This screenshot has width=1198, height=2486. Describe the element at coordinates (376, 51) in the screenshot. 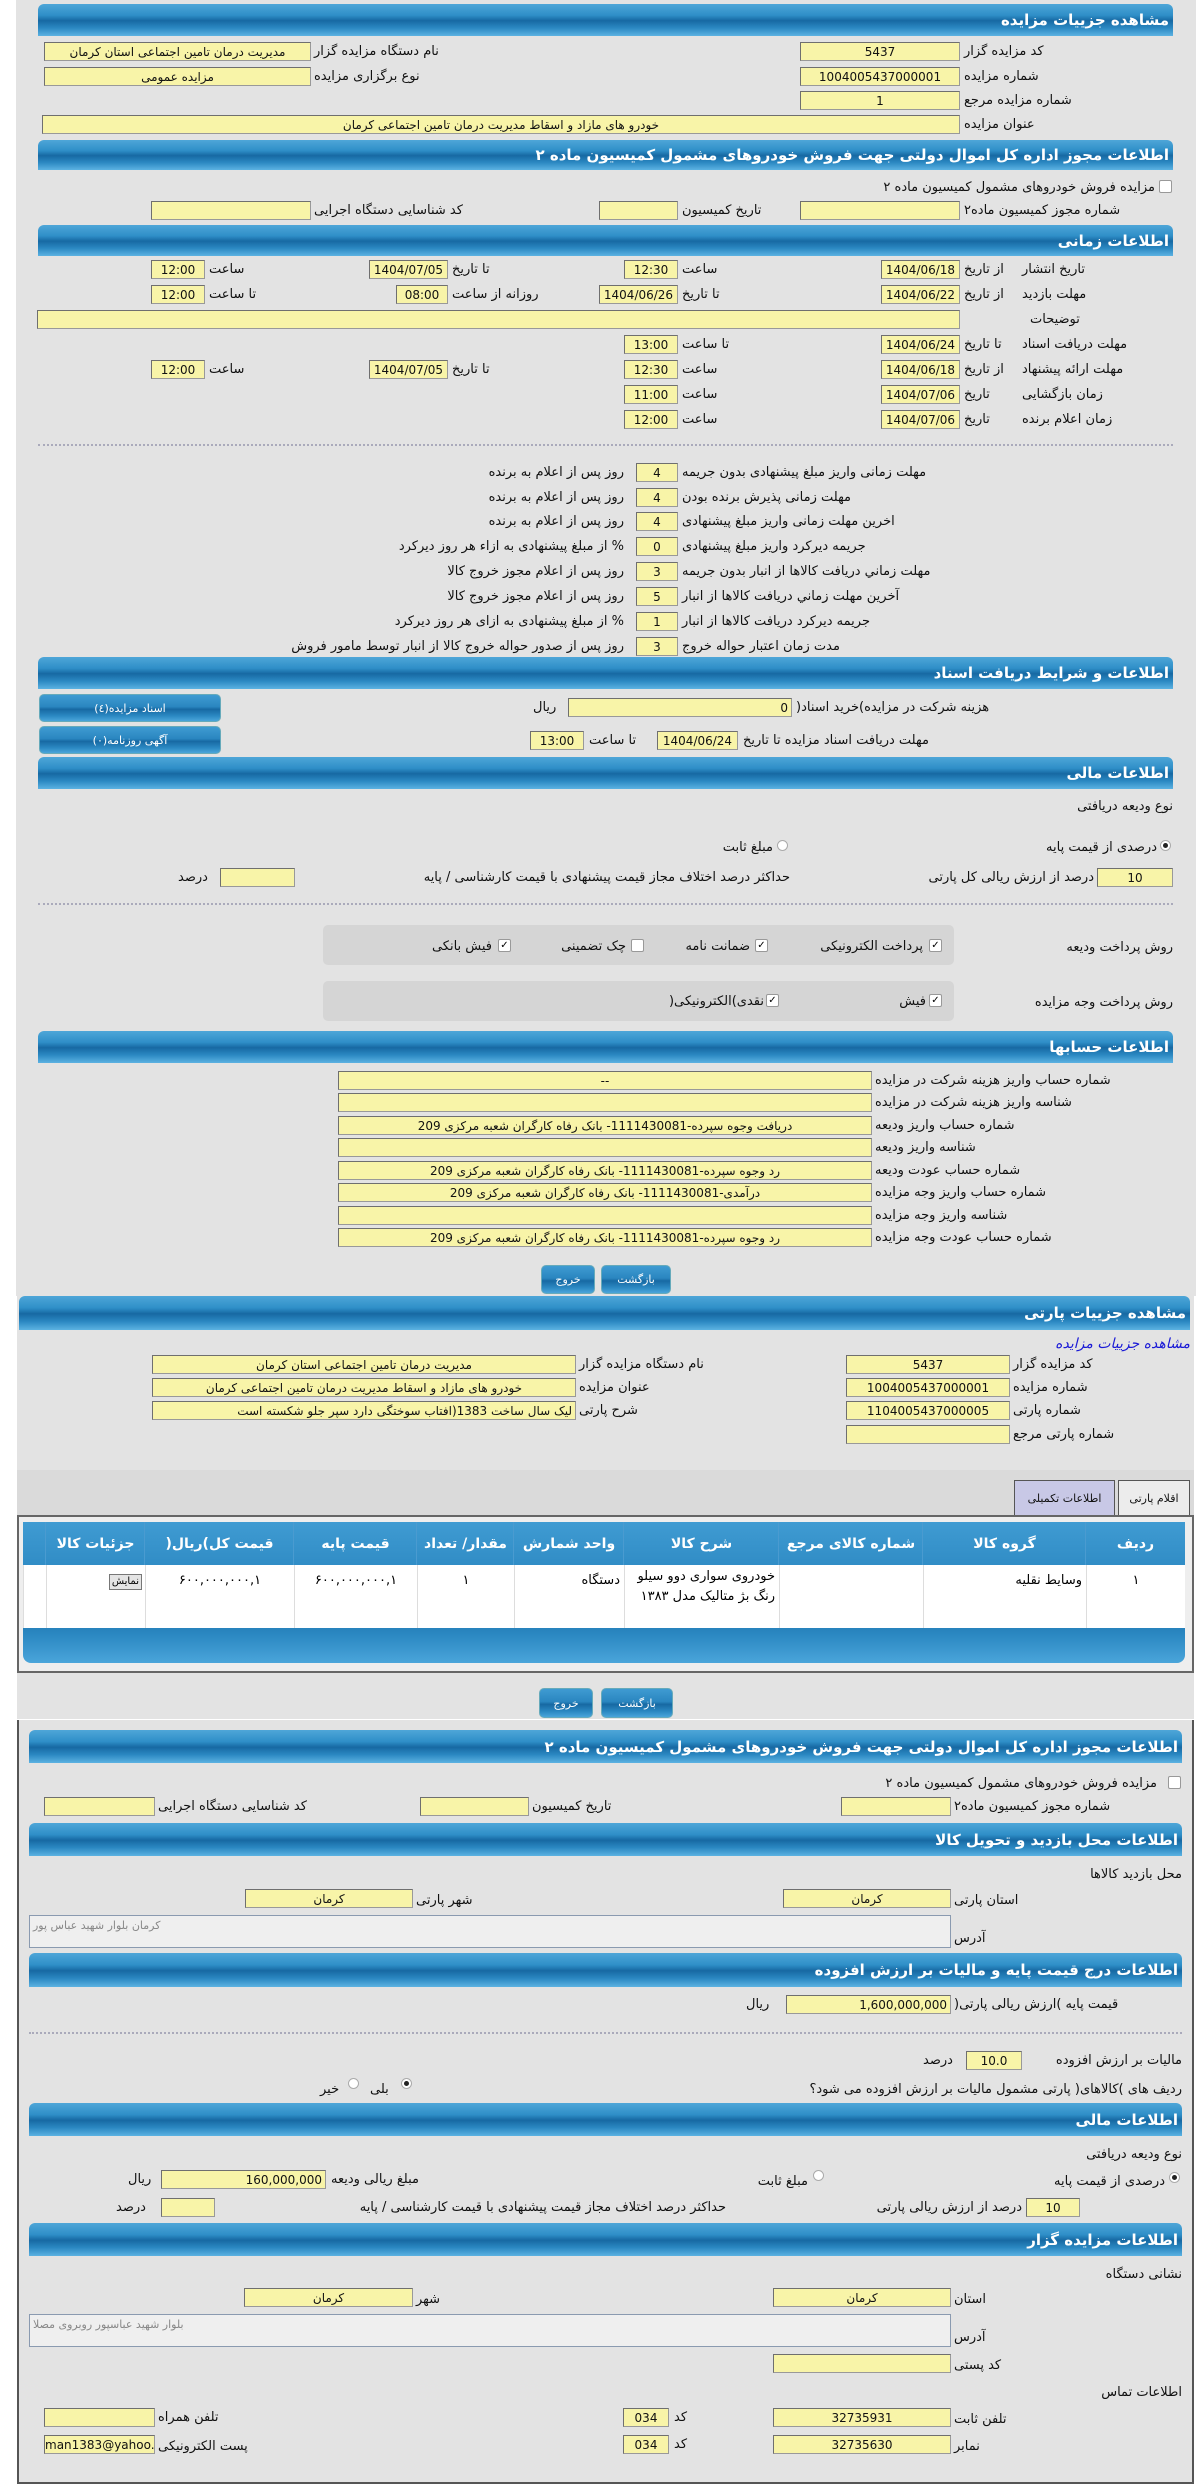

I see `org-name-label: نام دستگاه مزایده گزار` at that location.